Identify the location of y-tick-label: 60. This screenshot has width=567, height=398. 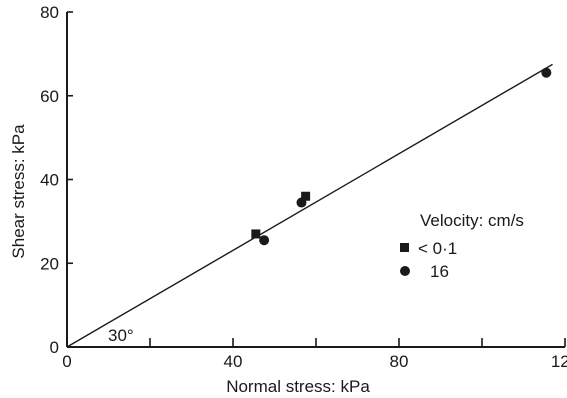
(49, 96).